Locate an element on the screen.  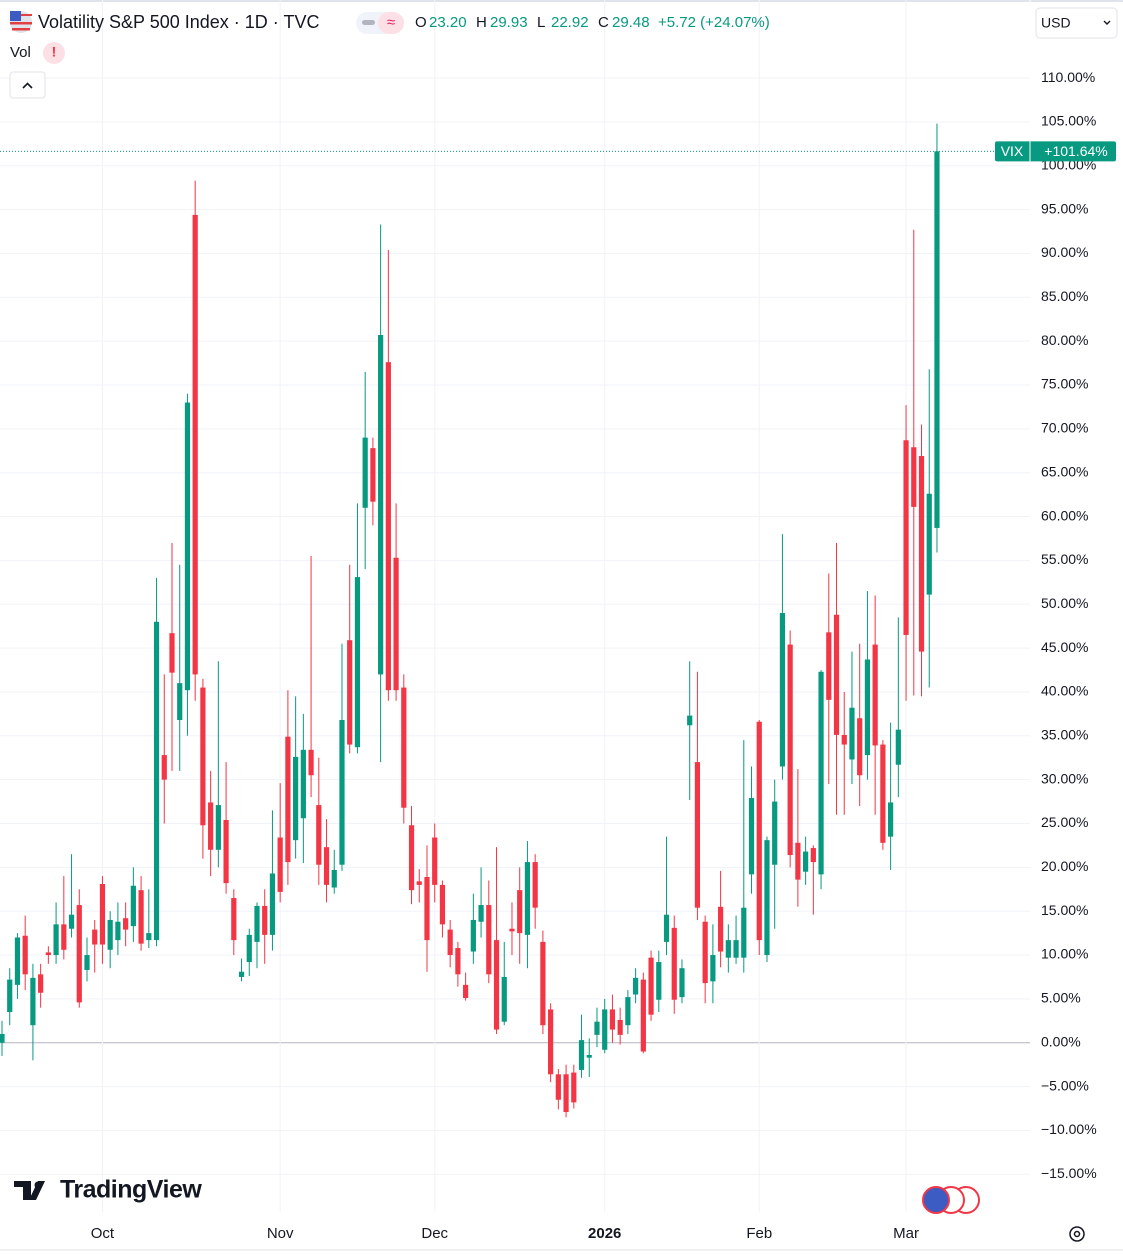
status-dot is located at coordinates (368, 22).